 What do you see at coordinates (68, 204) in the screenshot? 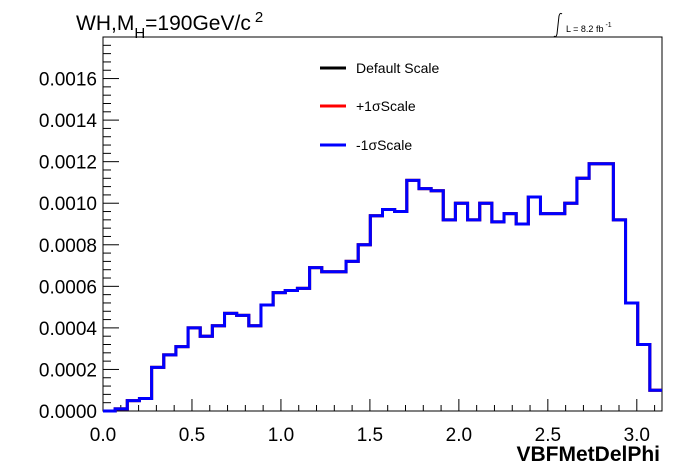
I see `y-tick-label: 0.0010` at bounding box center [68, 204].